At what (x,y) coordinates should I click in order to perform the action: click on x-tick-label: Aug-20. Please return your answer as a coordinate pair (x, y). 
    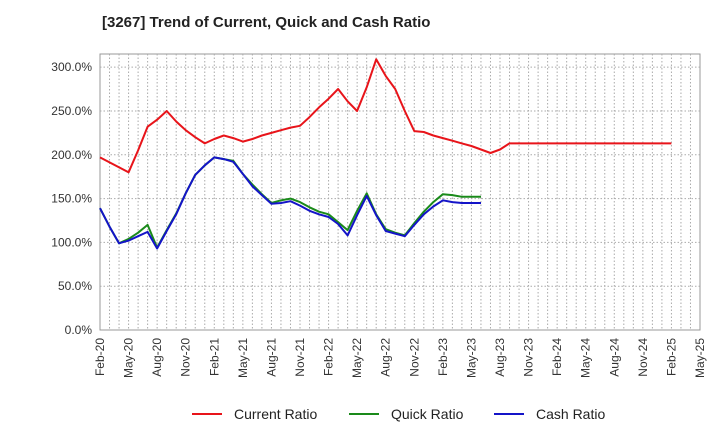
    Looking at the image, I should click on (157, 357).